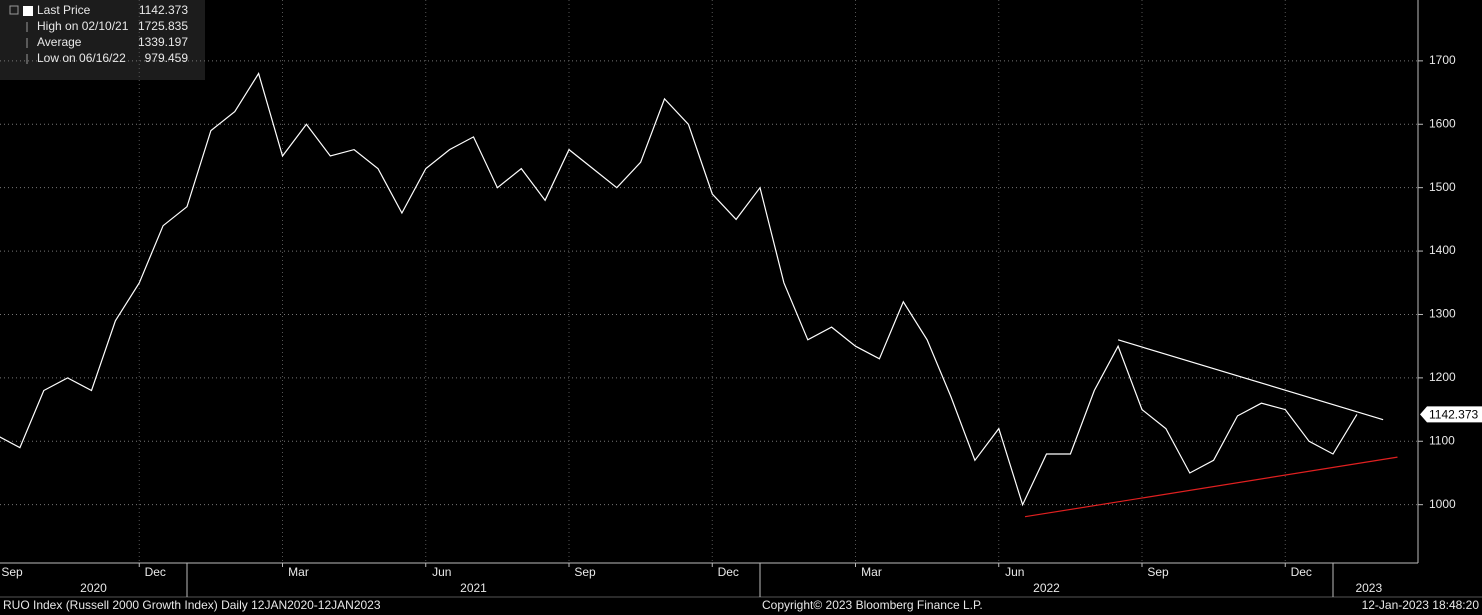 The width and height of the screenshot is (1482, 615). What do you see at coordinates (1442, 377) in the screenshot?
I see `y-tick-label: 1200` at bounding box center [1442, 377].